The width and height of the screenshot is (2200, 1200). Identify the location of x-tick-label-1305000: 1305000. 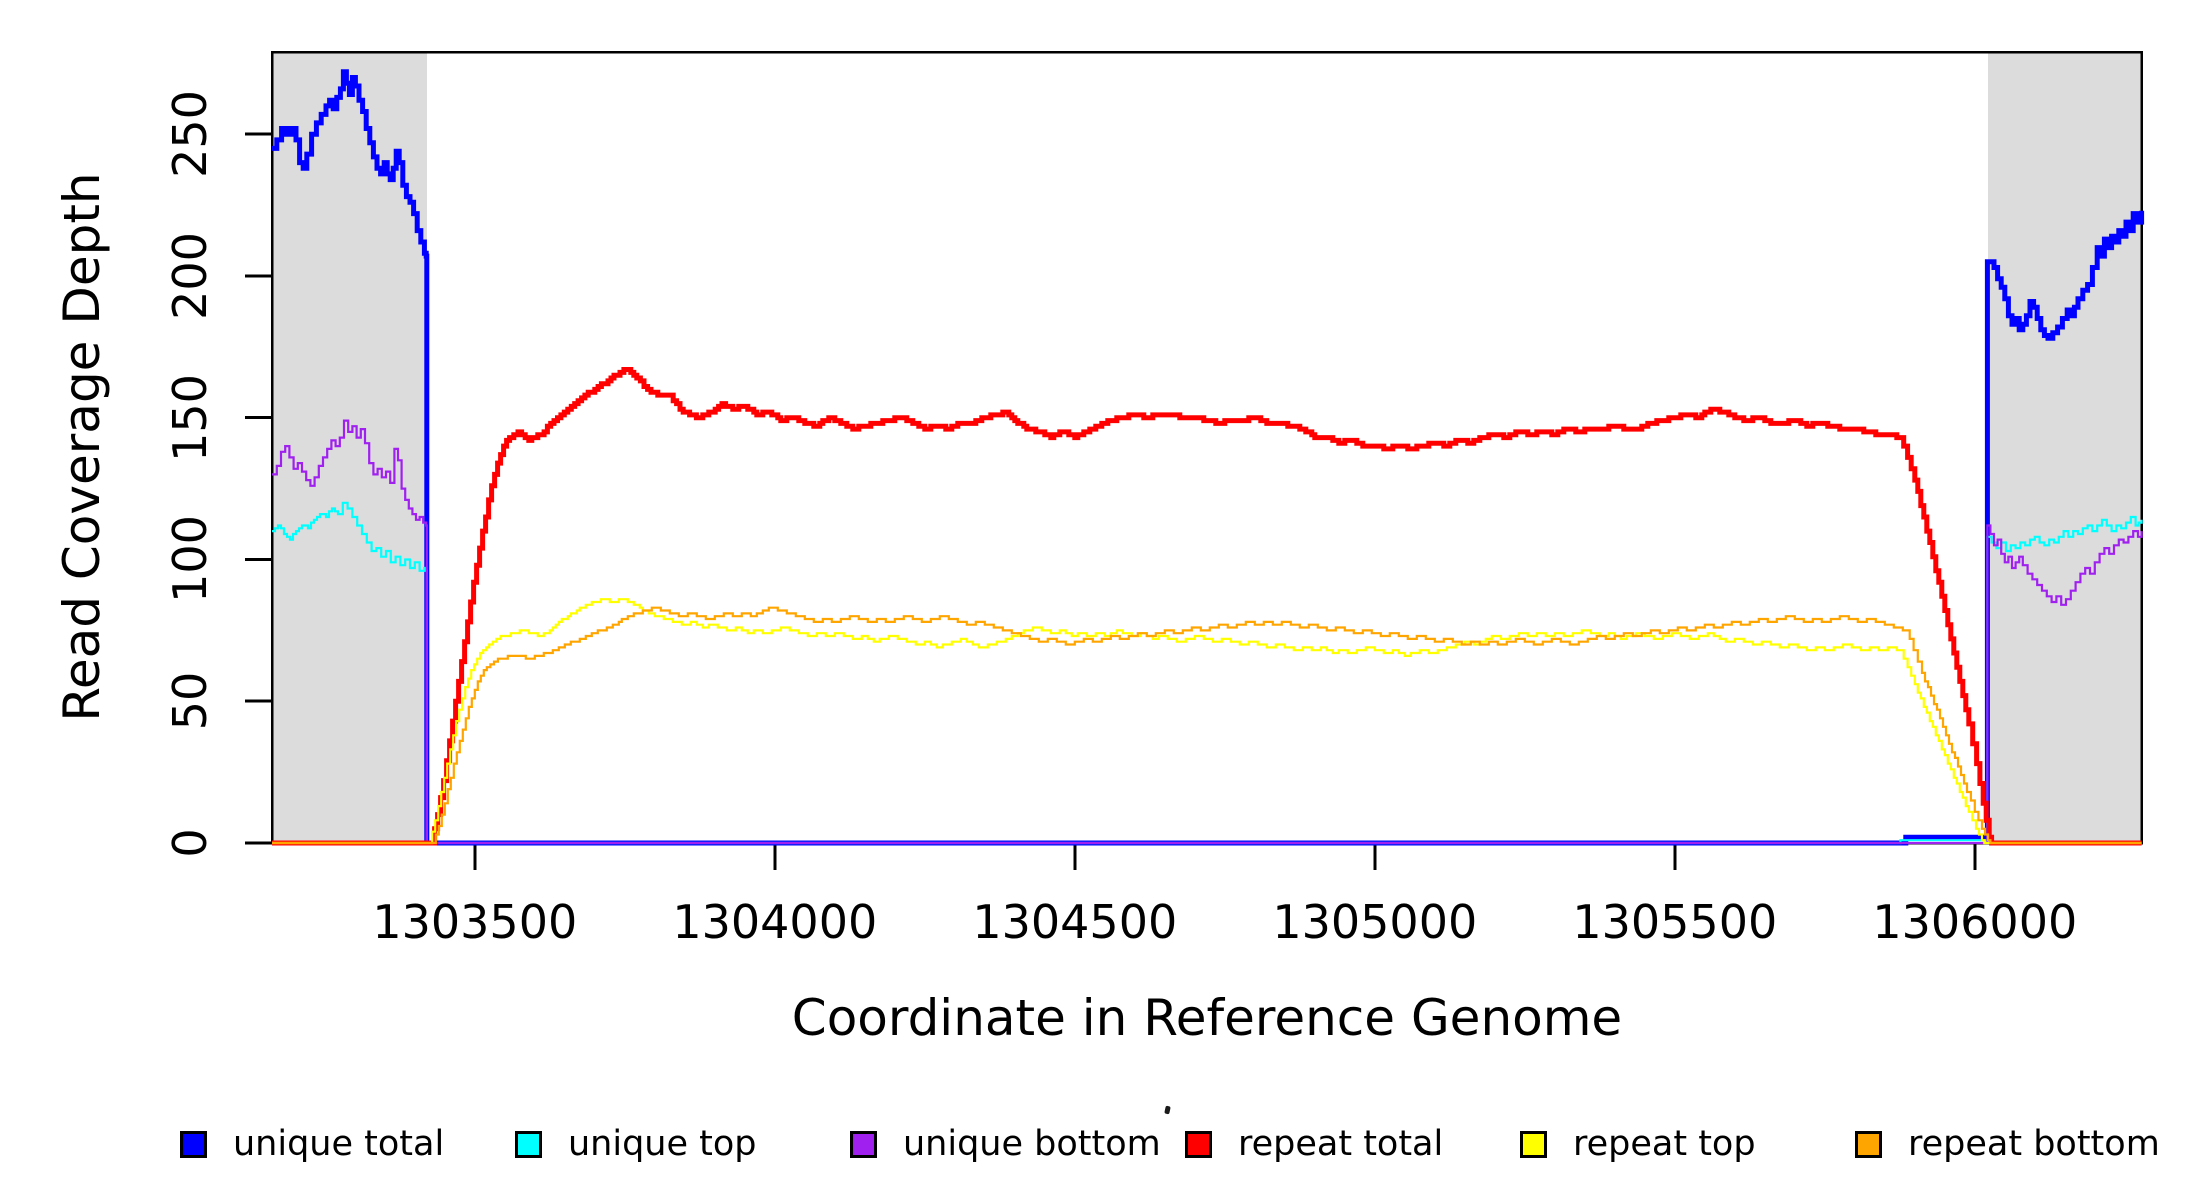
(1375, 922).